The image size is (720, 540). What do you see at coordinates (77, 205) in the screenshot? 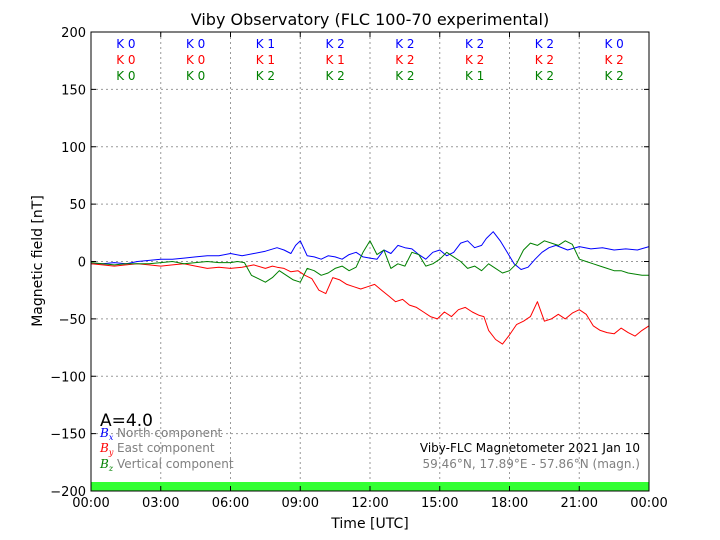
I see `y-tick-label: 50` at bounding box center [77, 205].